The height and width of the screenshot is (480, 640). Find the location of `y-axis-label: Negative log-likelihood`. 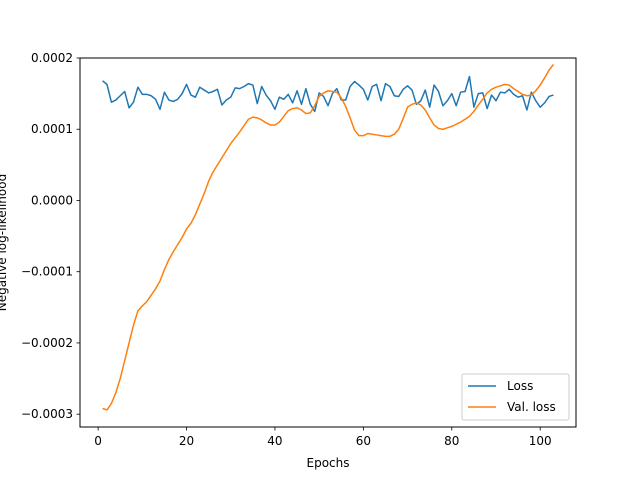

y-axis-label: Negative log-likelihood is located at coordinates (4, 242).